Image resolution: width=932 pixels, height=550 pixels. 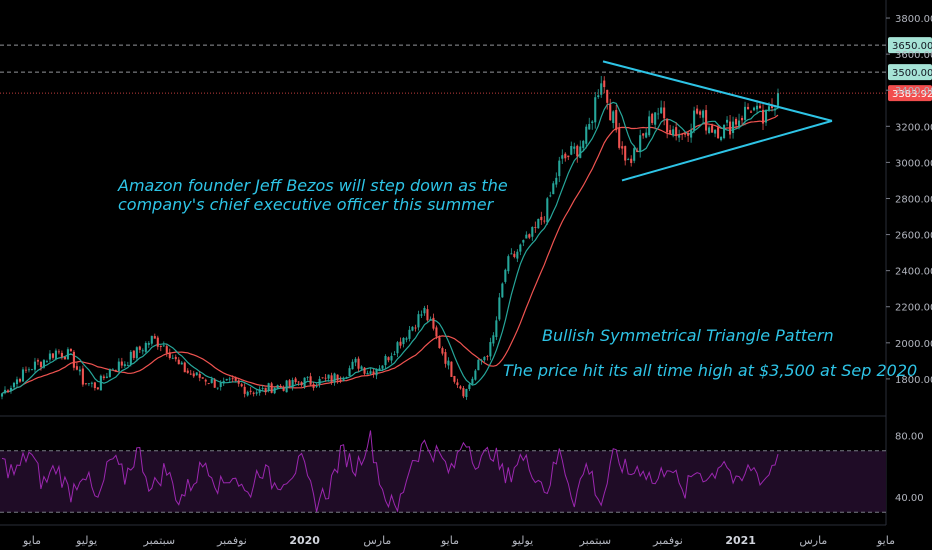 I want to click on rsi-line, so click(x=390, y=471).